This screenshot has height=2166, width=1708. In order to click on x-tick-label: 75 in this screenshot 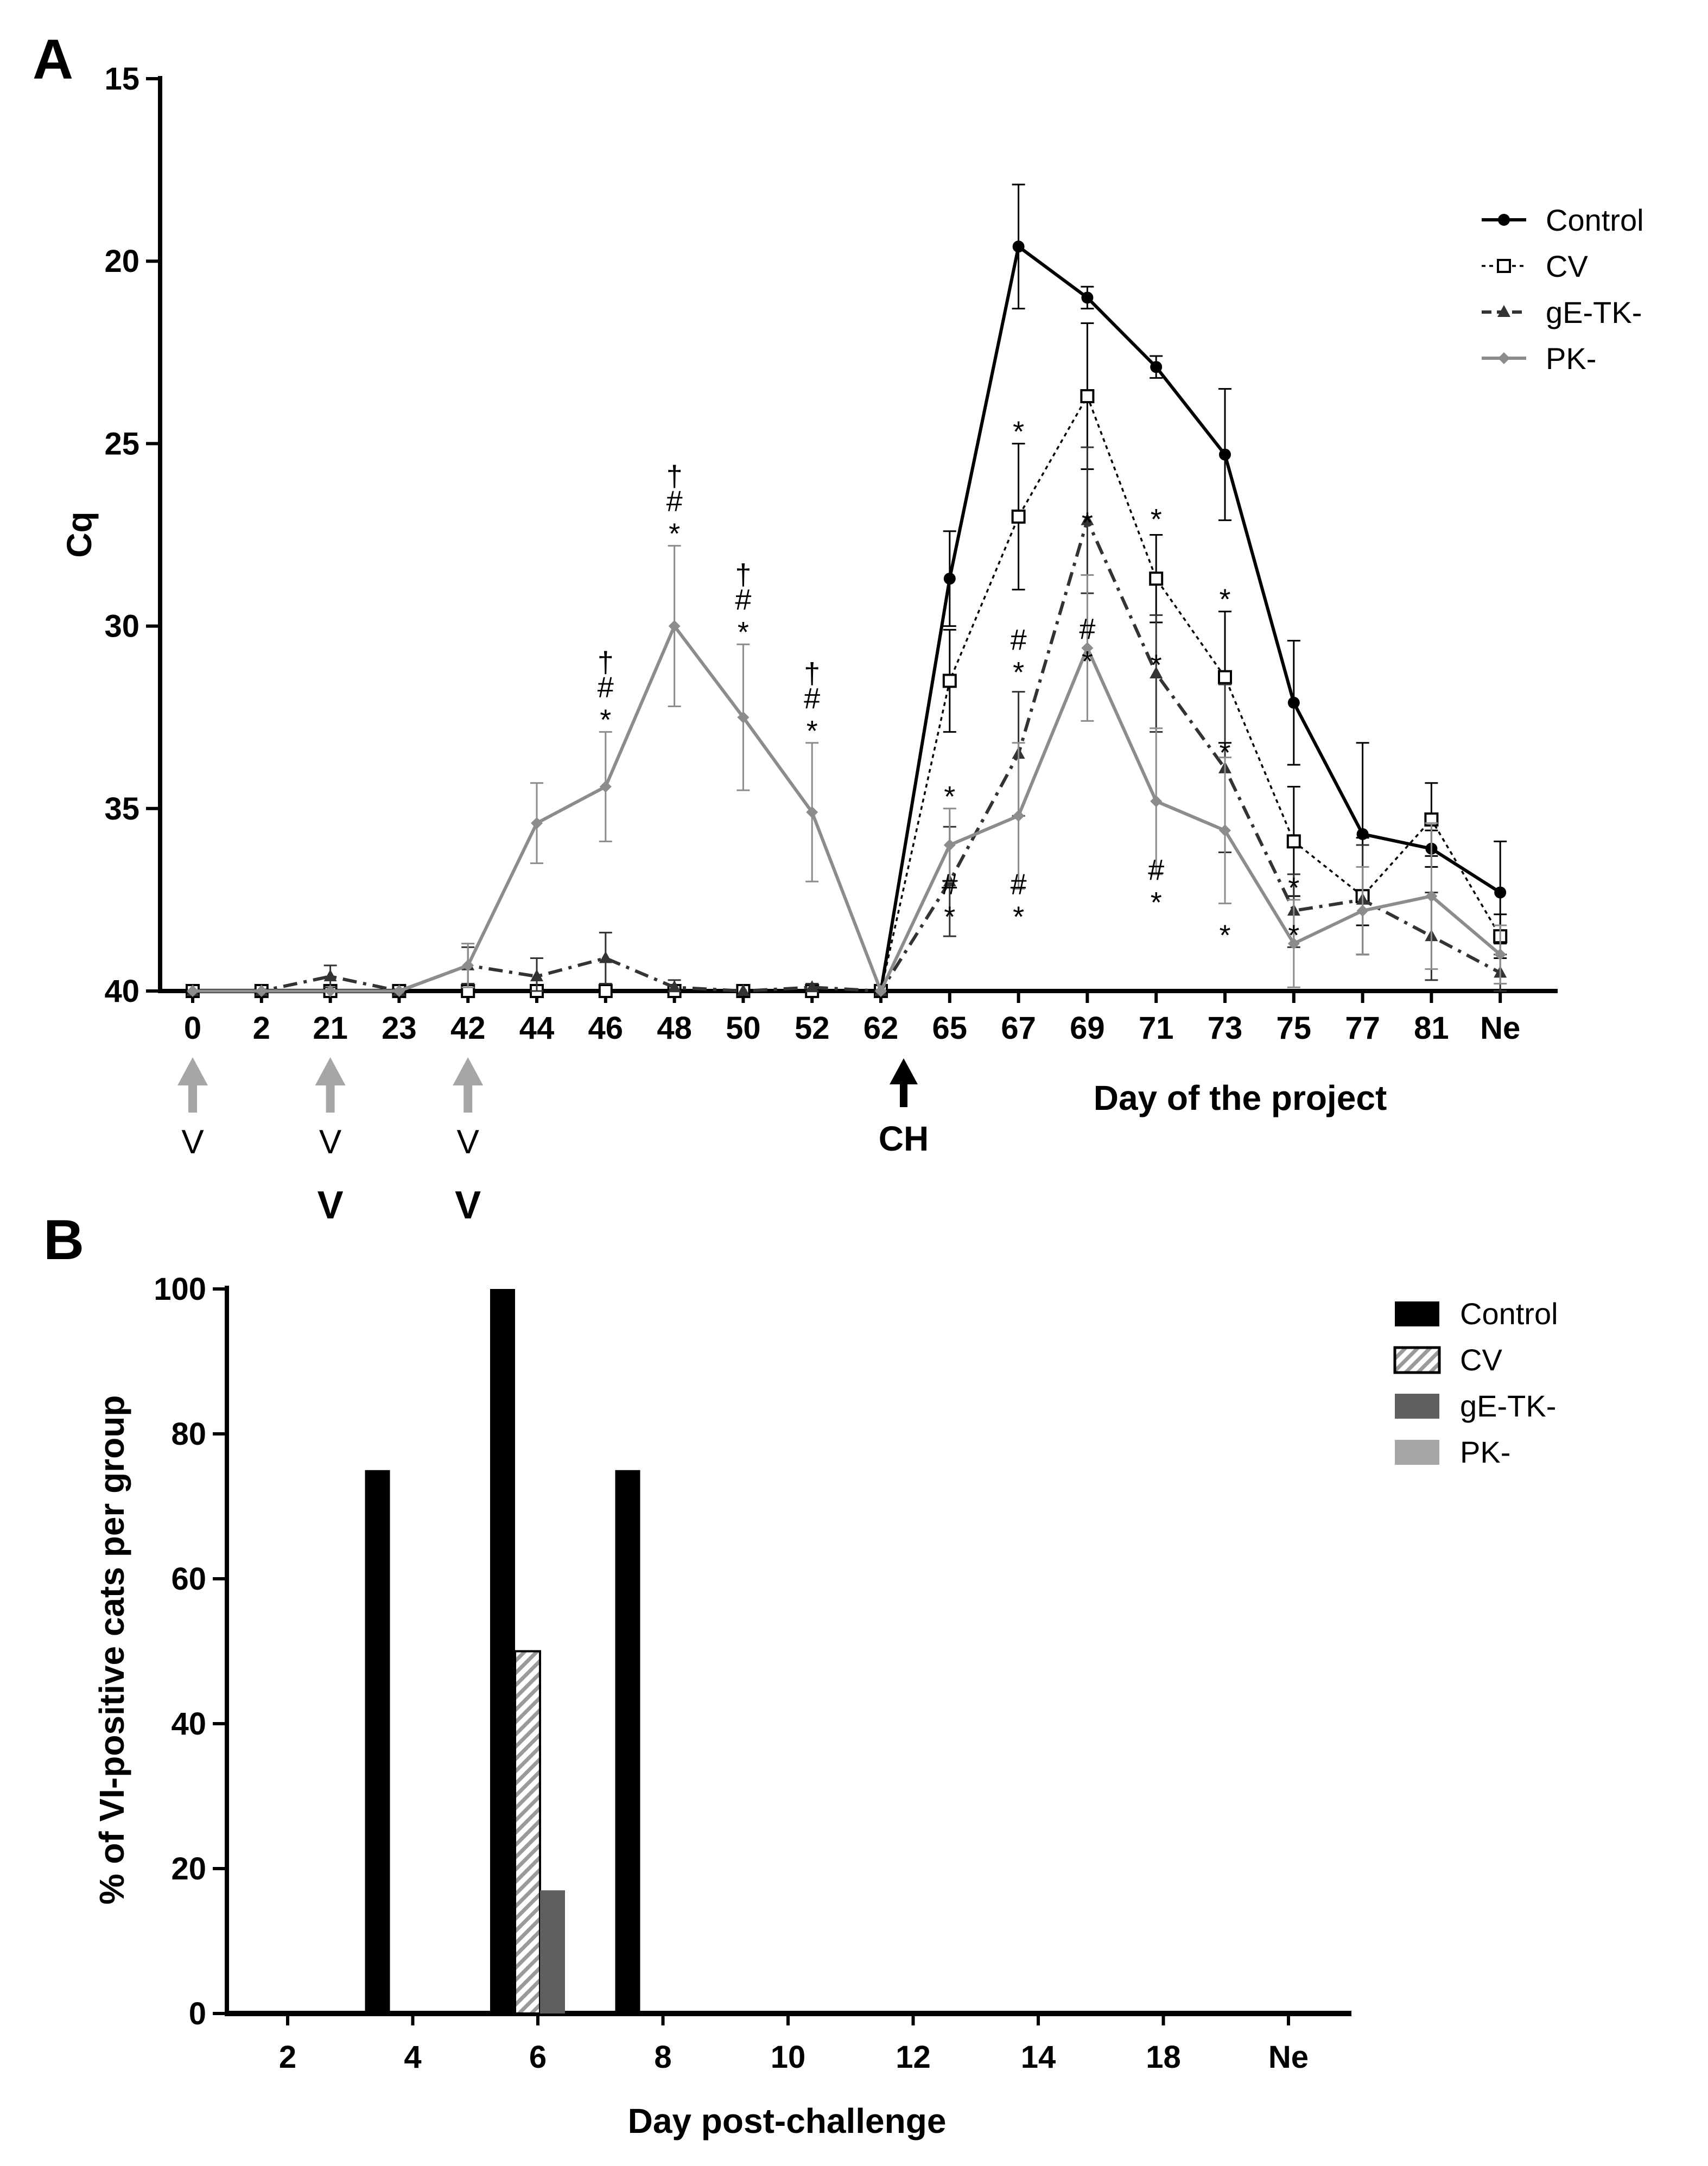, I will do `click(1294, 1029)`.